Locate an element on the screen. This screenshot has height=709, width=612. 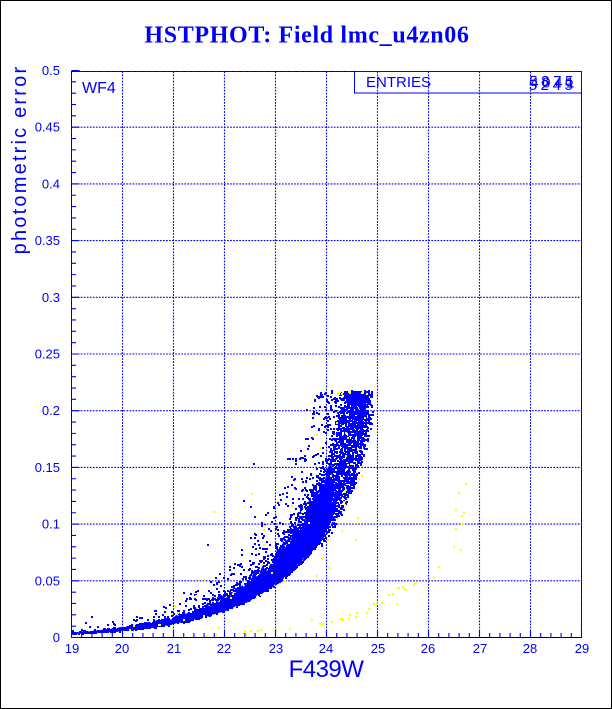
svg-text: 21 is located at coordinates (174, 648).